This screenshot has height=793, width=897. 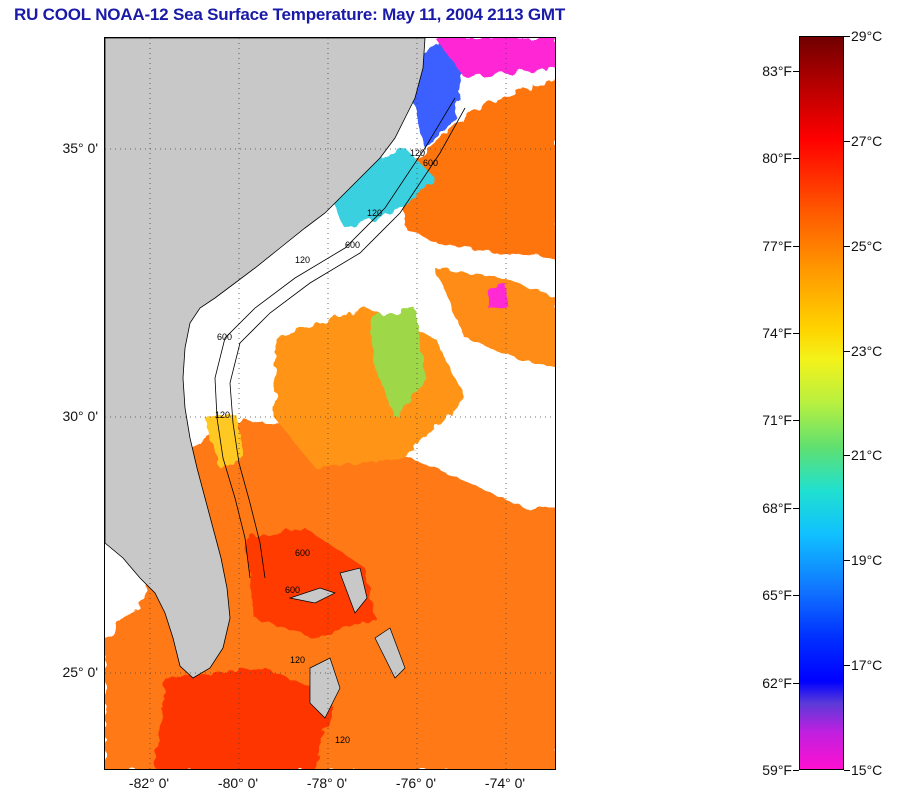 What do you see at coordinates (342, 740) in the screenshot?
I see `contour-label-11: 120` at bounding box center [342, 740].